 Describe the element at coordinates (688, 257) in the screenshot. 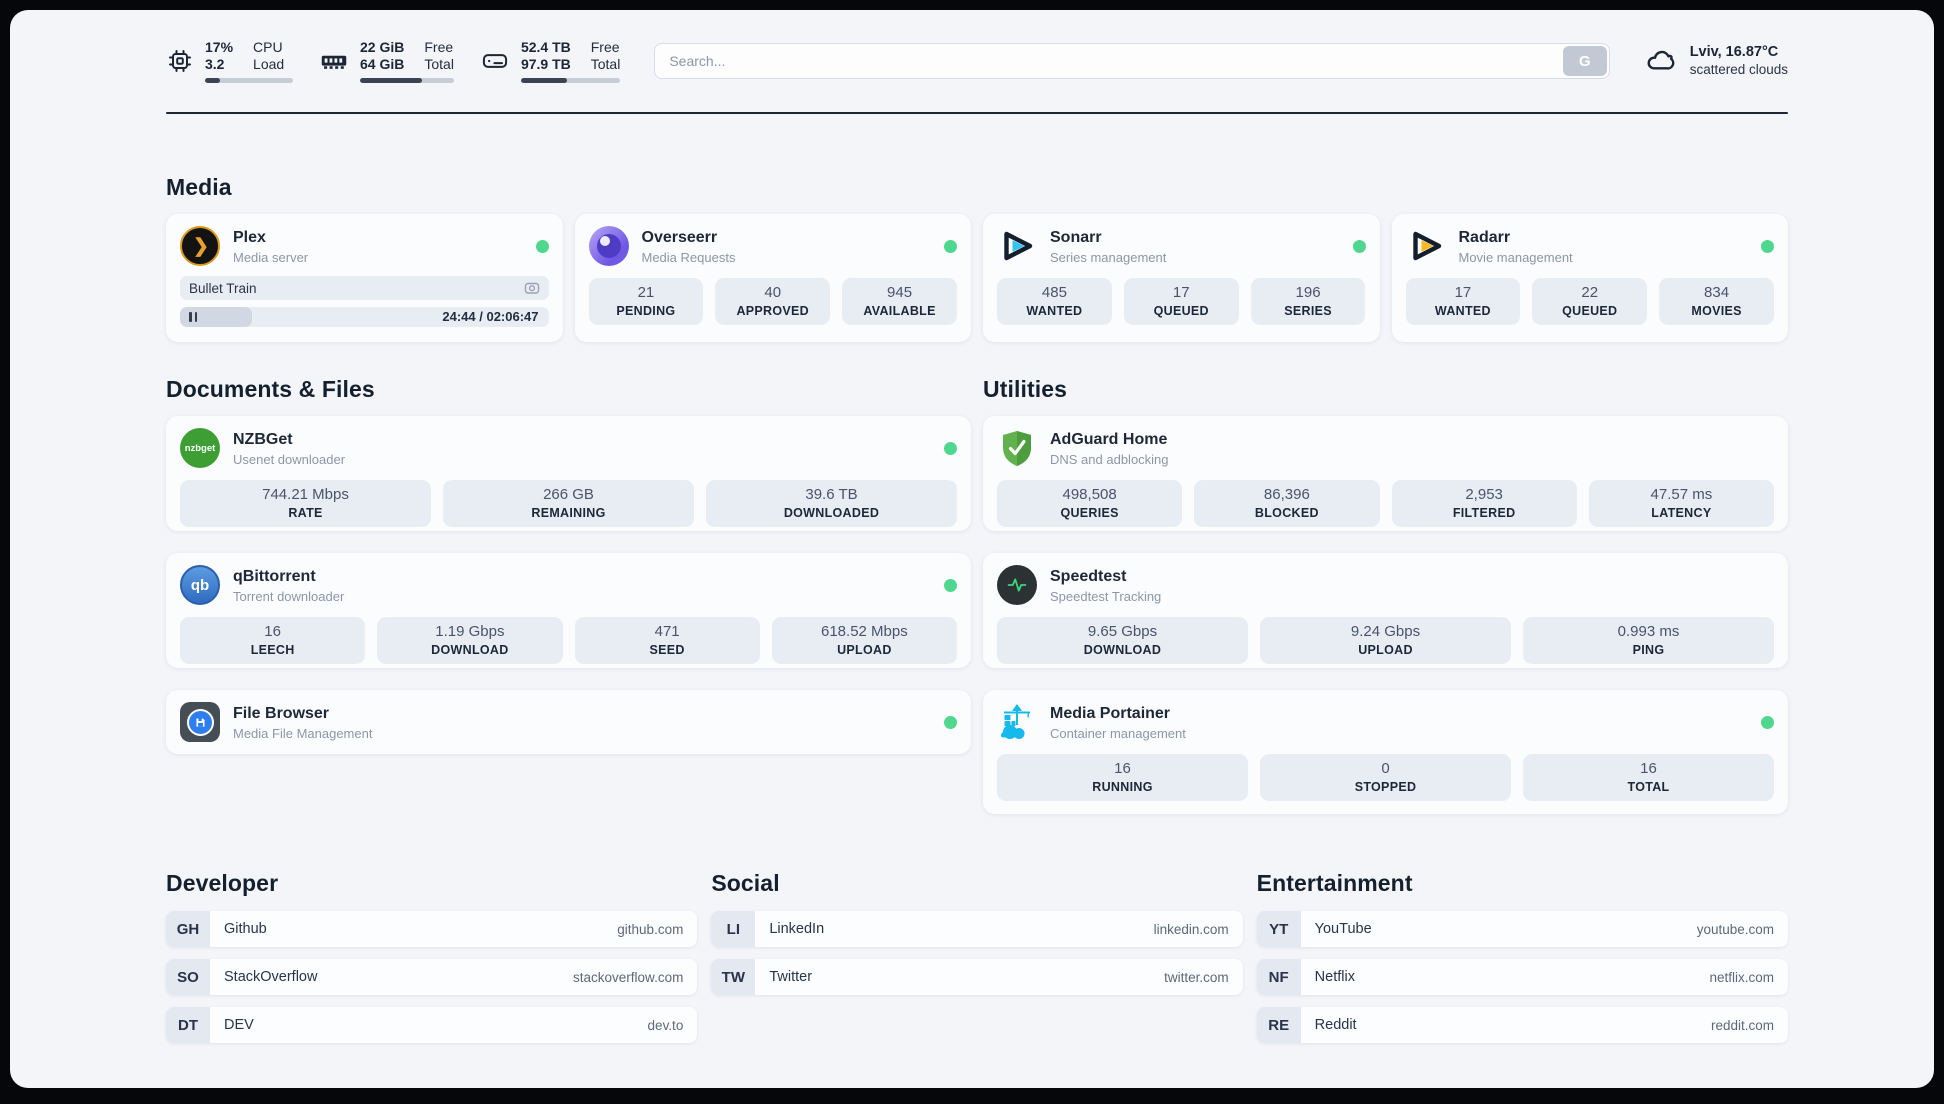

I see `app-description: Media Requests` at that location.